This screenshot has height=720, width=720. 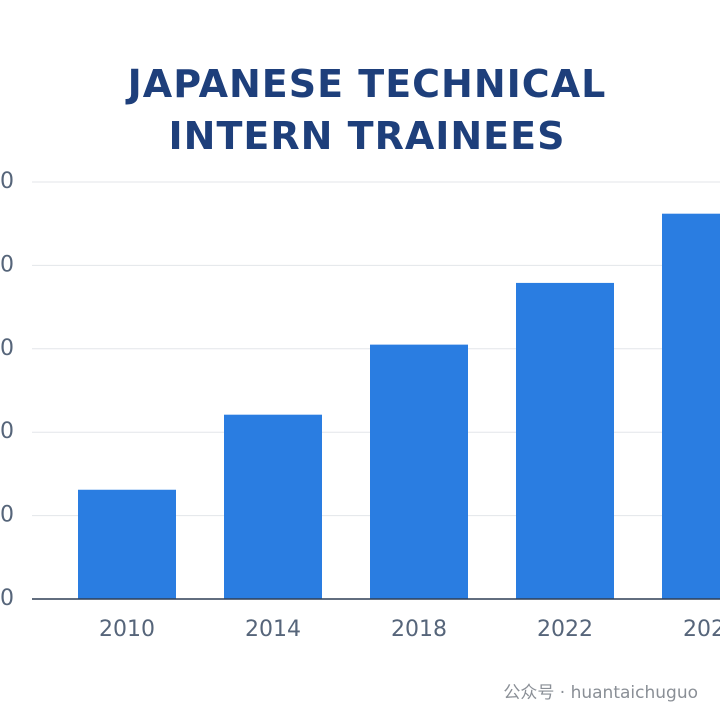 I want to click on y-tick-label: 400000, so click(x=7, y=264).